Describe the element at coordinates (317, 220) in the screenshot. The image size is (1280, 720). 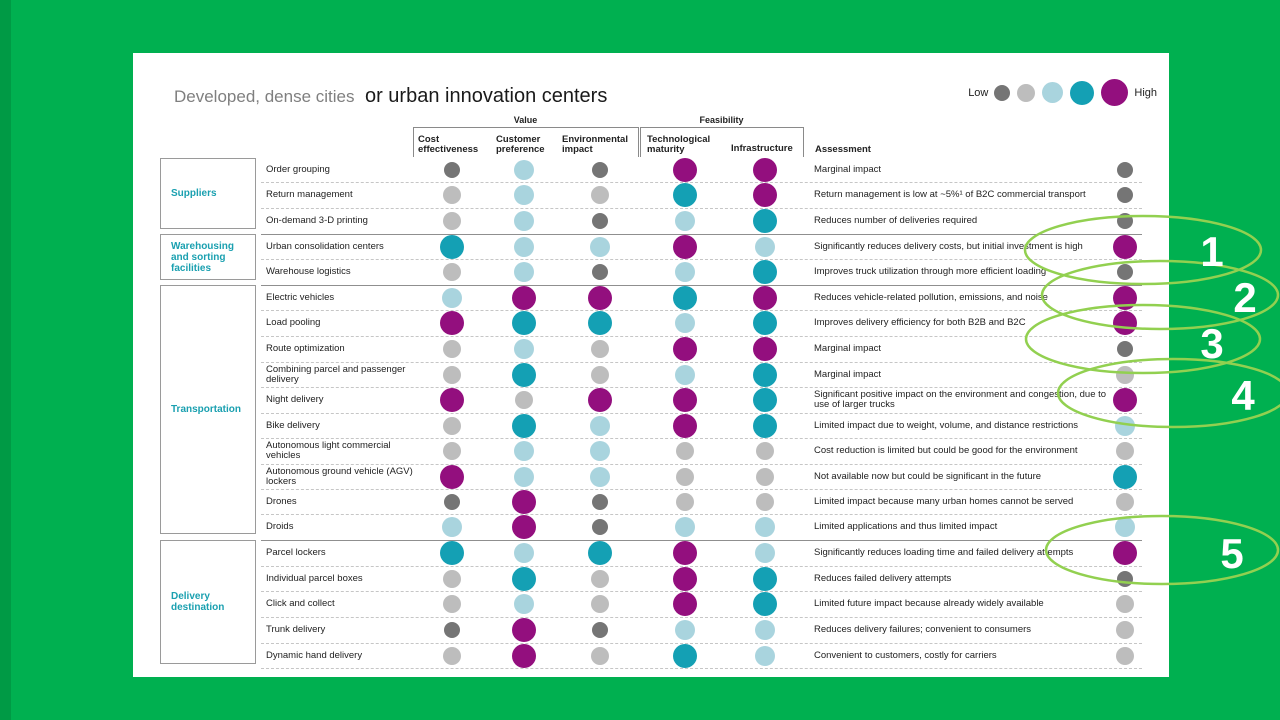
I see `row-label: On-demand 3-D printing` at that location.